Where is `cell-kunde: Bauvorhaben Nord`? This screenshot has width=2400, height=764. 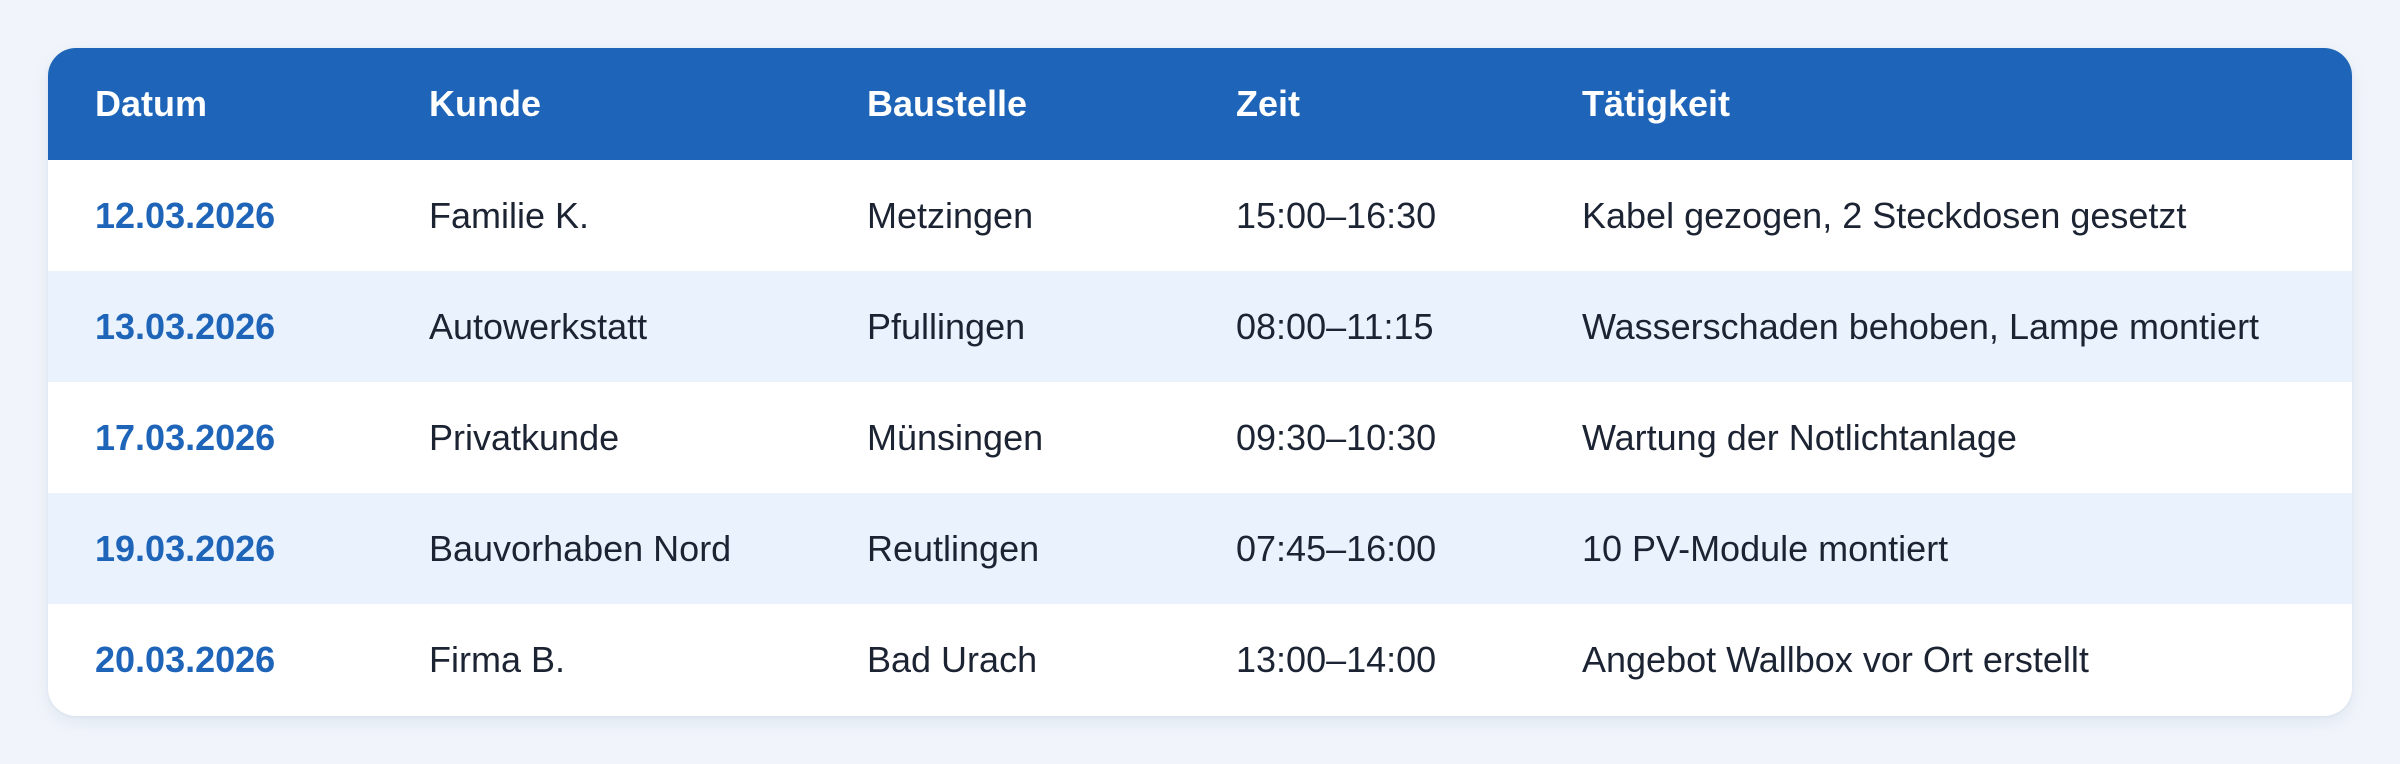 cell-kunde: Bauvorhaben Nord is located at coordinates (580, 548).